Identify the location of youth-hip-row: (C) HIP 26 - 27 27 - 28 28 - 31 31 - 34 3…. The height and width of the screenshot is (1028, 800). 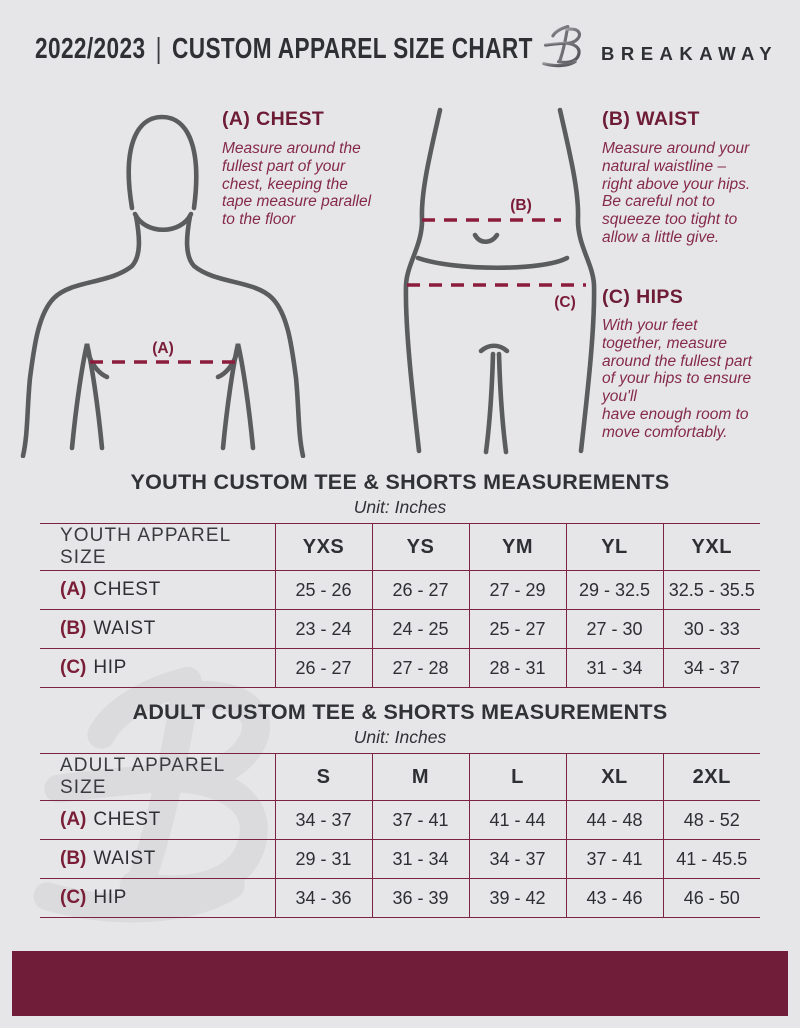
(400, 668).